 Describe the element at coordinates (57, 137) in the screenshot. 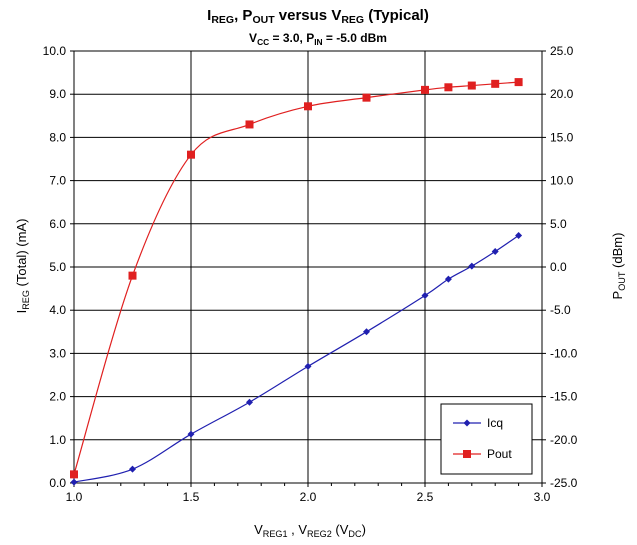

I see `y-left-tick-label: 8.0` at that location.